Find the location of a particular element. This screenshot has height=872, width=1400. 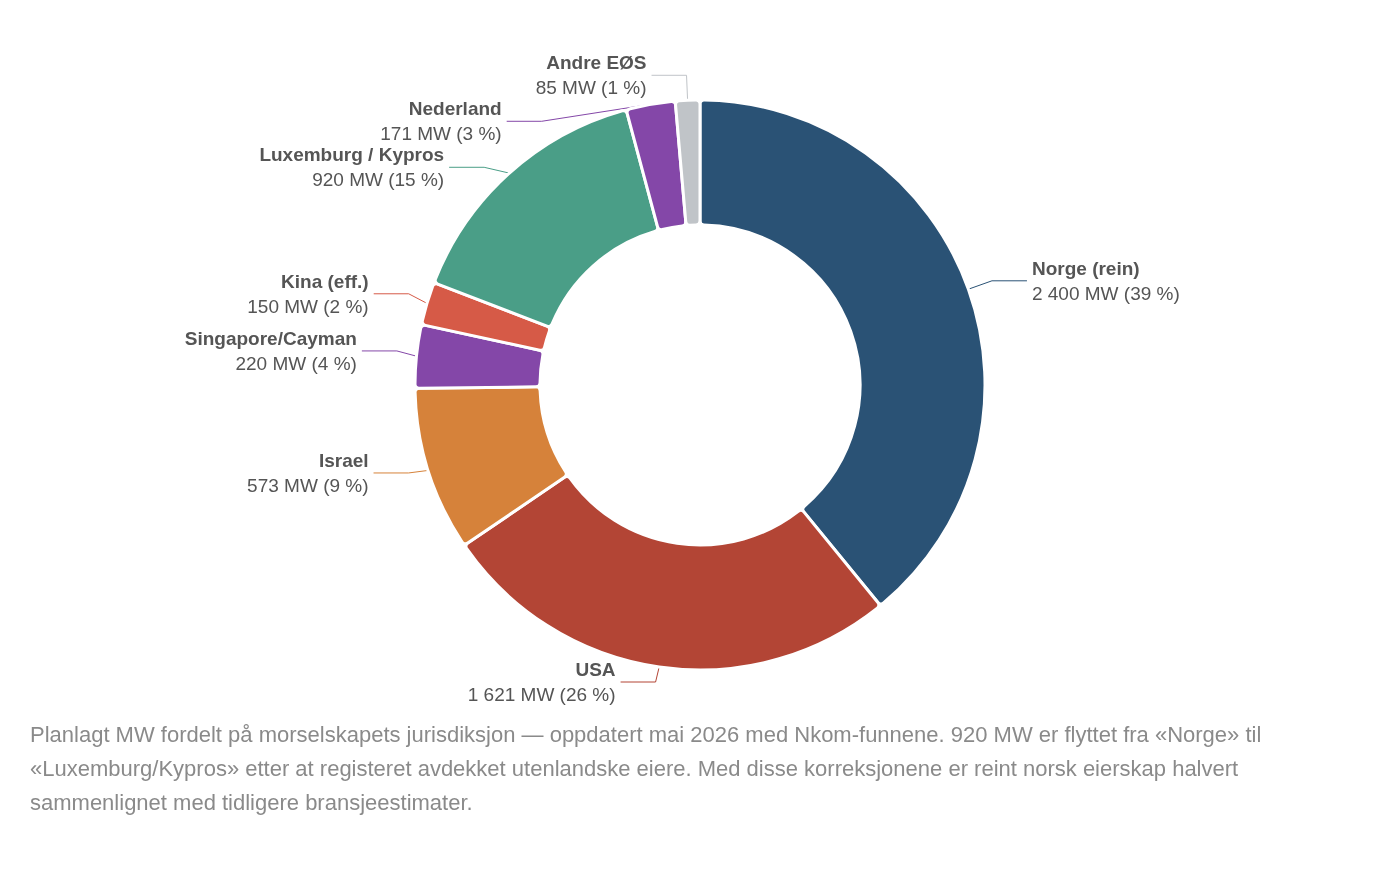

data-label: 920 MW (15 %) is located at coordinates (378, 180).